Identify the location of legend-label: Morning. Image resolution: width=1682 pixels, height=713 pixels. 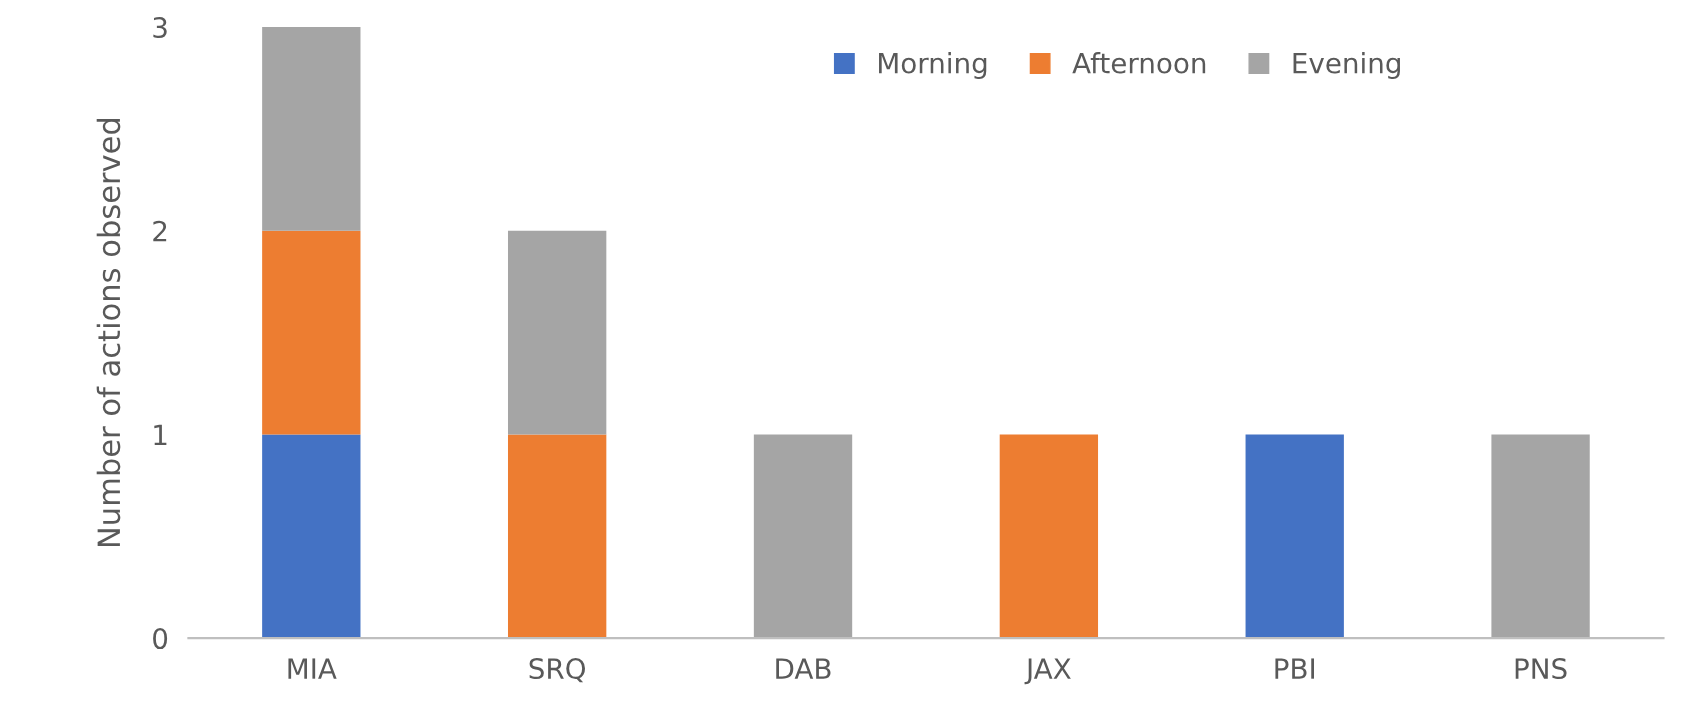
(933, 65).